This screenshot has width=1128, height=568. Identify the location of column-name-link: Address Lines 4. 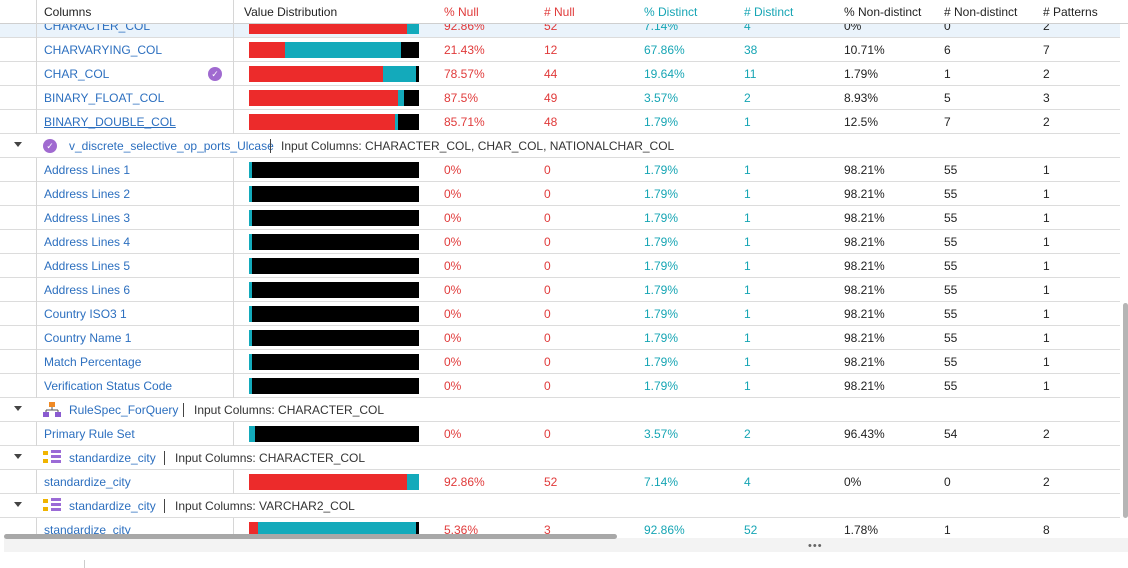
(87, 242).